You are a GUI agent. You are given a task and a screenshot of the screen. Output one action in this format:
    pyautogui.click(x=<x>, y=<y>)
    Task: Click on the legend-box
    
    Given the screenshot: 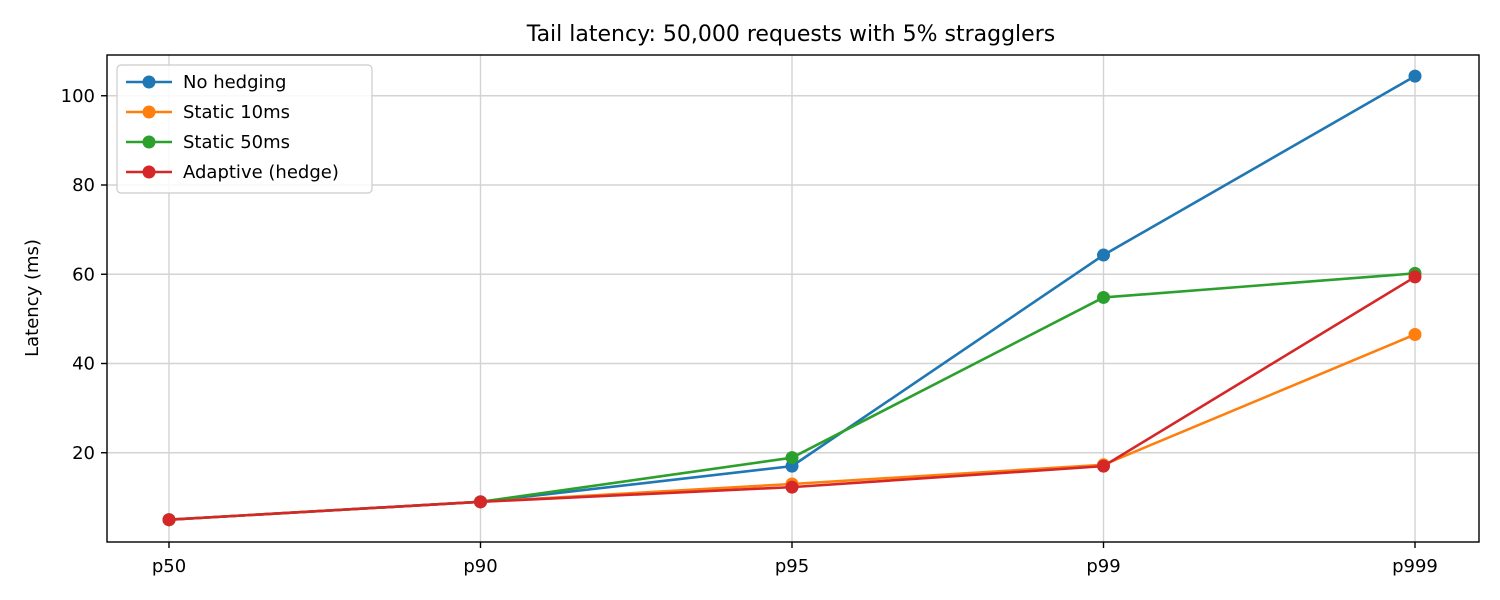 What is the action you would take?
    pyautogui.click(x=244, y=129)
    